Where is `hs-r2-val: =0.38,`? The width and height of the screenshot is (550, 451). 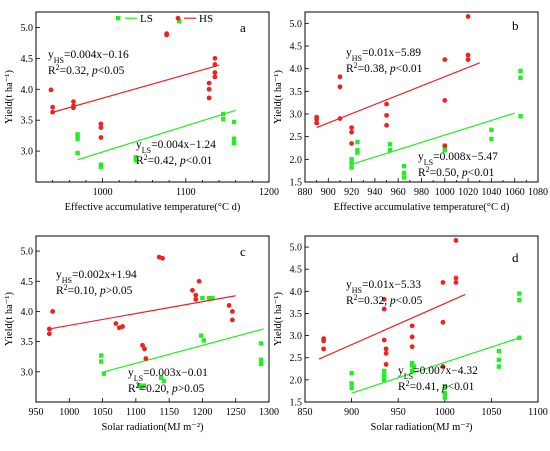 hs-r2-val: =0.38, is located at coordinates (374, 69).